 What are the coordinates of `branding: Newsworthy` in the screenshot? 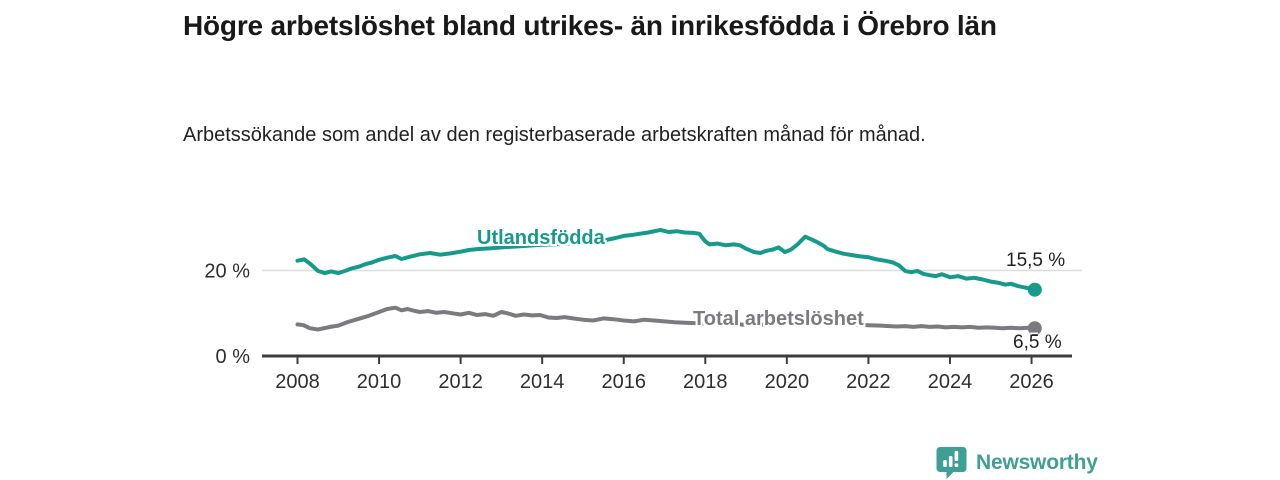 It's located at (1017, 462).